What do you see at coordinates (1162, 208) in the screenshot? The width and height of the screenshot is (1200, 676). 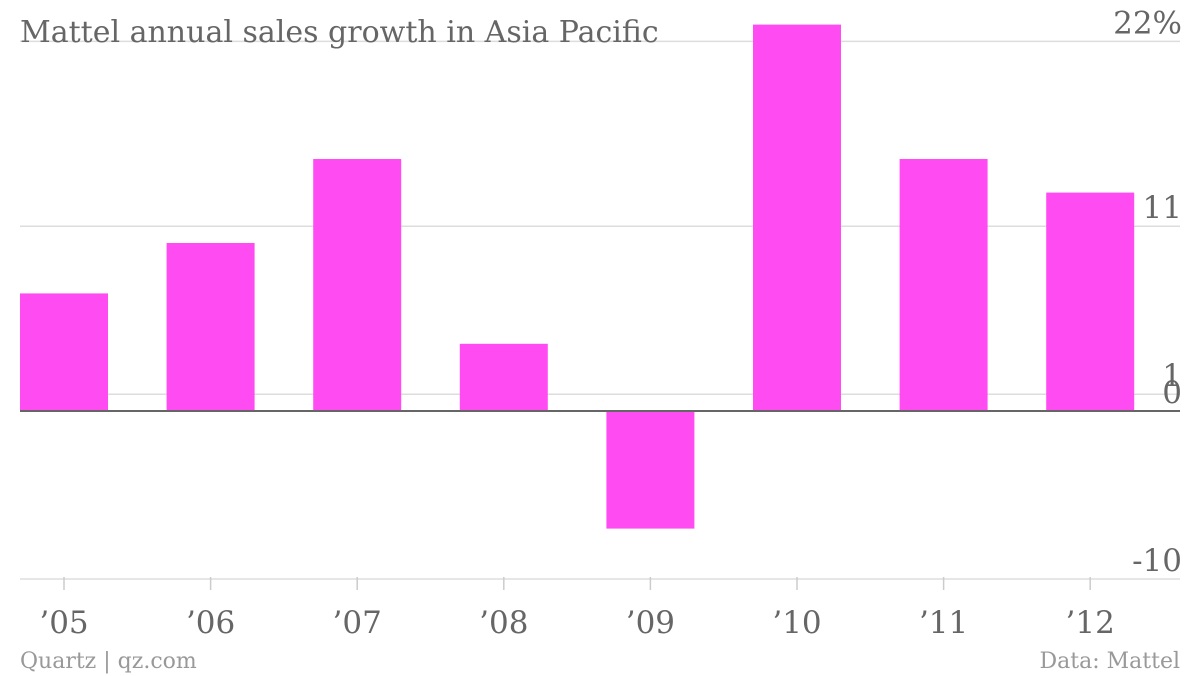 I see `y-tick-label: 11` at bounding box center [1162, 208].